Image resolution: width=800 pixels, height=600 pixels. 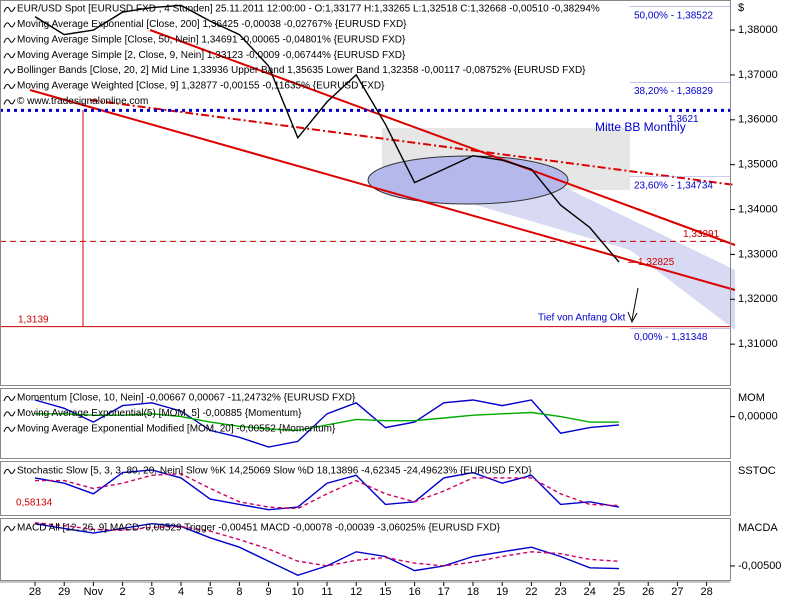 I want to click on y-tick-label: 1,36000, so click(x=758, y=120).